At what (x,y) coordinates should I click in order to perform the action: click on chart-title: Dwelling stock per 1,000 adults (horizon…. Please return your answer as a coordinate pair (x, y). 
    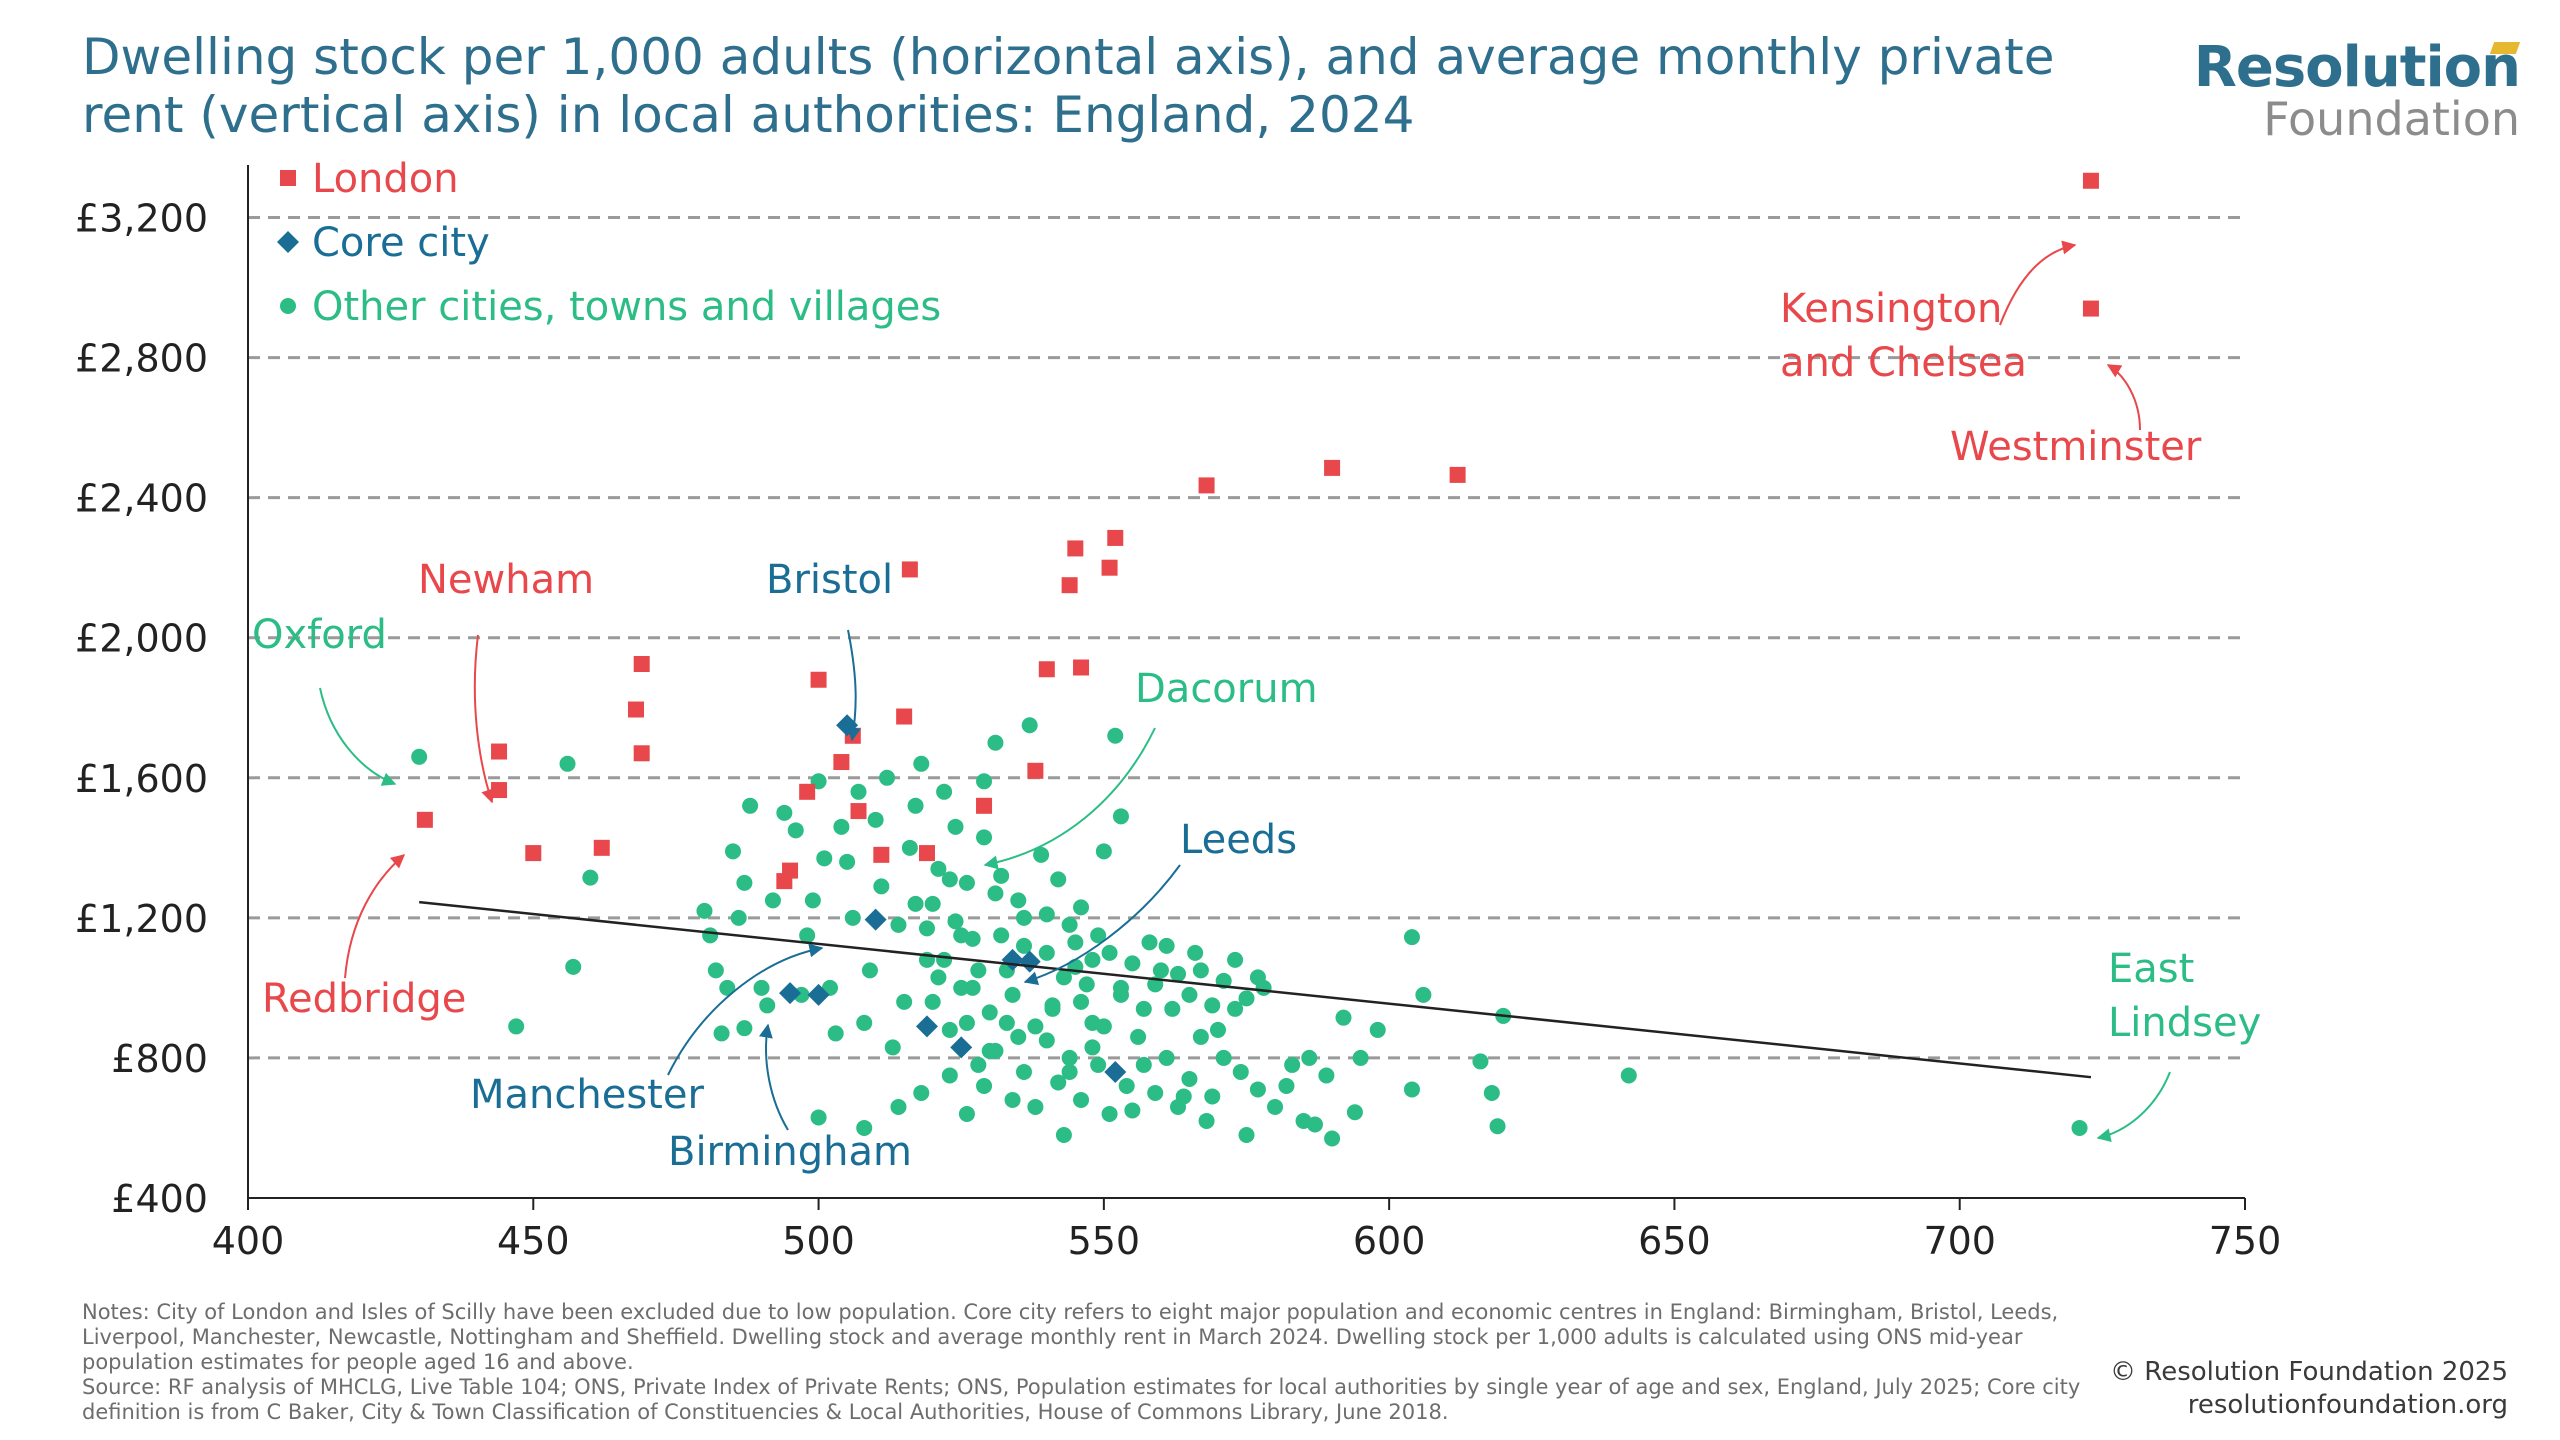
    Looking at the image, I should click on (1068, 86).